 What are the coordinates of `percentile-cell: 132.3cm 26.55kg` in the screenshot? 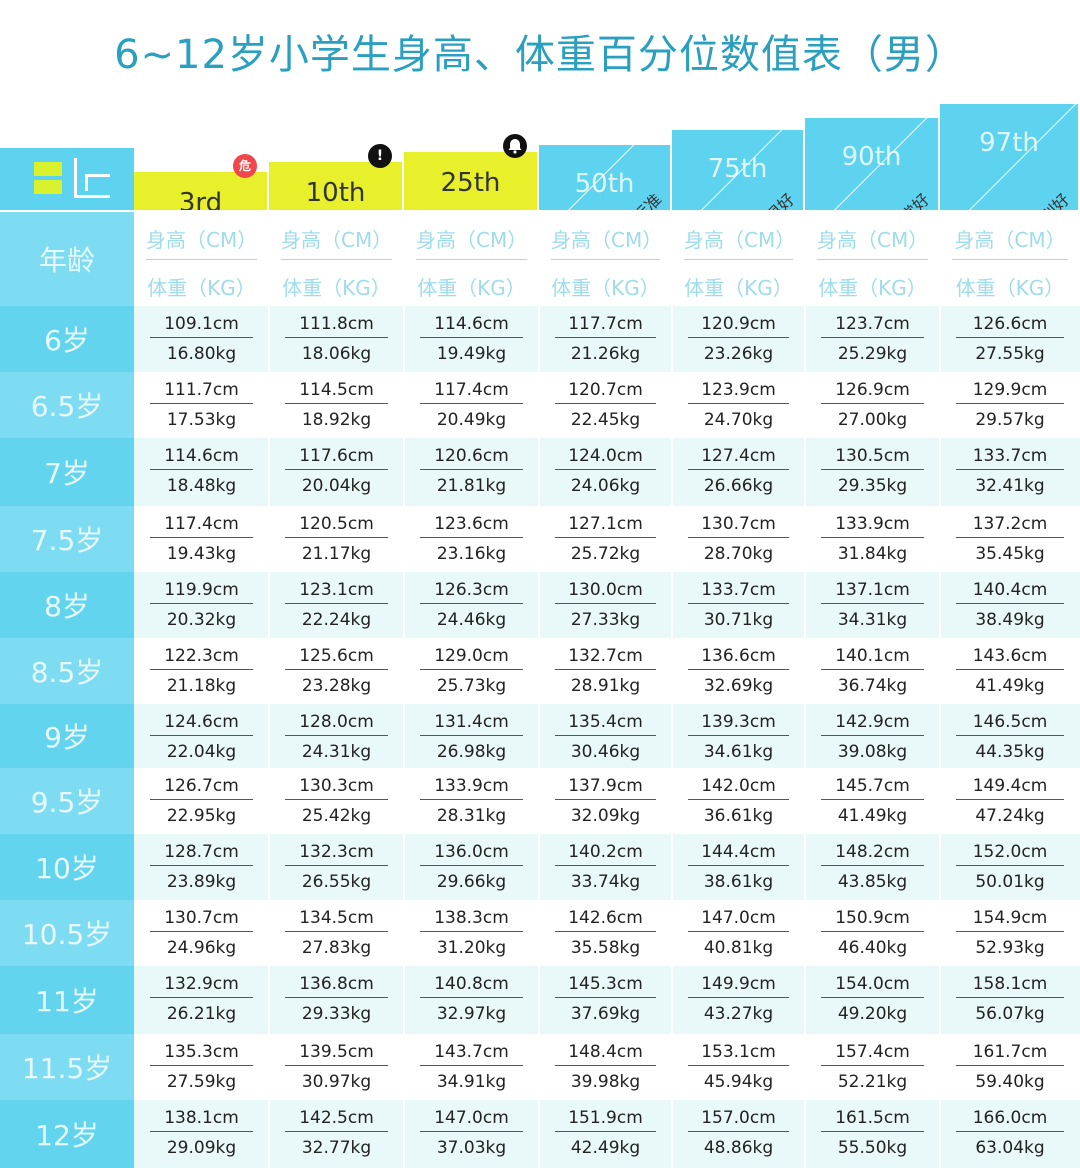 It's located at (336, 869).